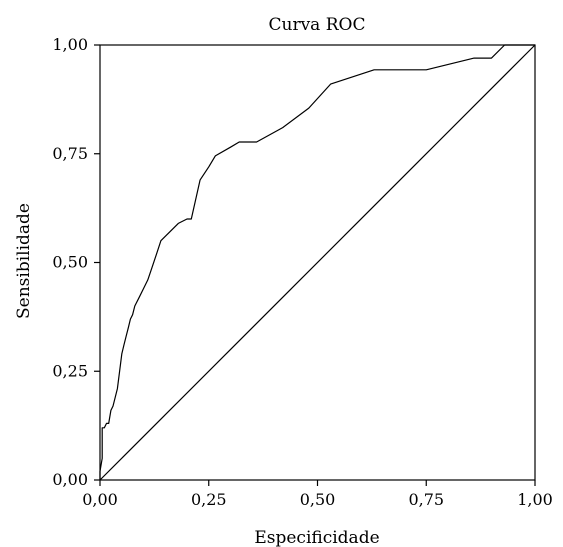 This screenshot has height=547, width=563. What do you see at coordinates (70, 370) in the screenshot?
I see `y-tick-label: 0,25` at bounding box center [70, 370].